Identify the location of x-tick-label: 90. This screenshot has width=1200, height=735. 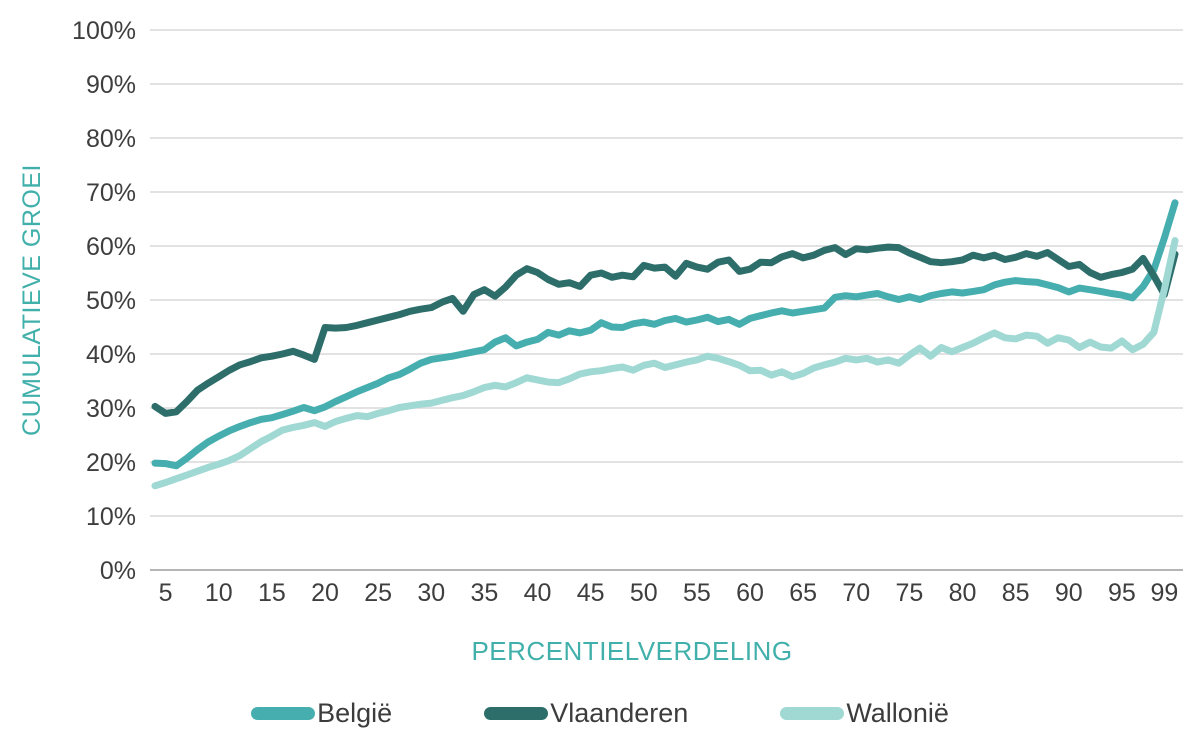
(1069, 593).